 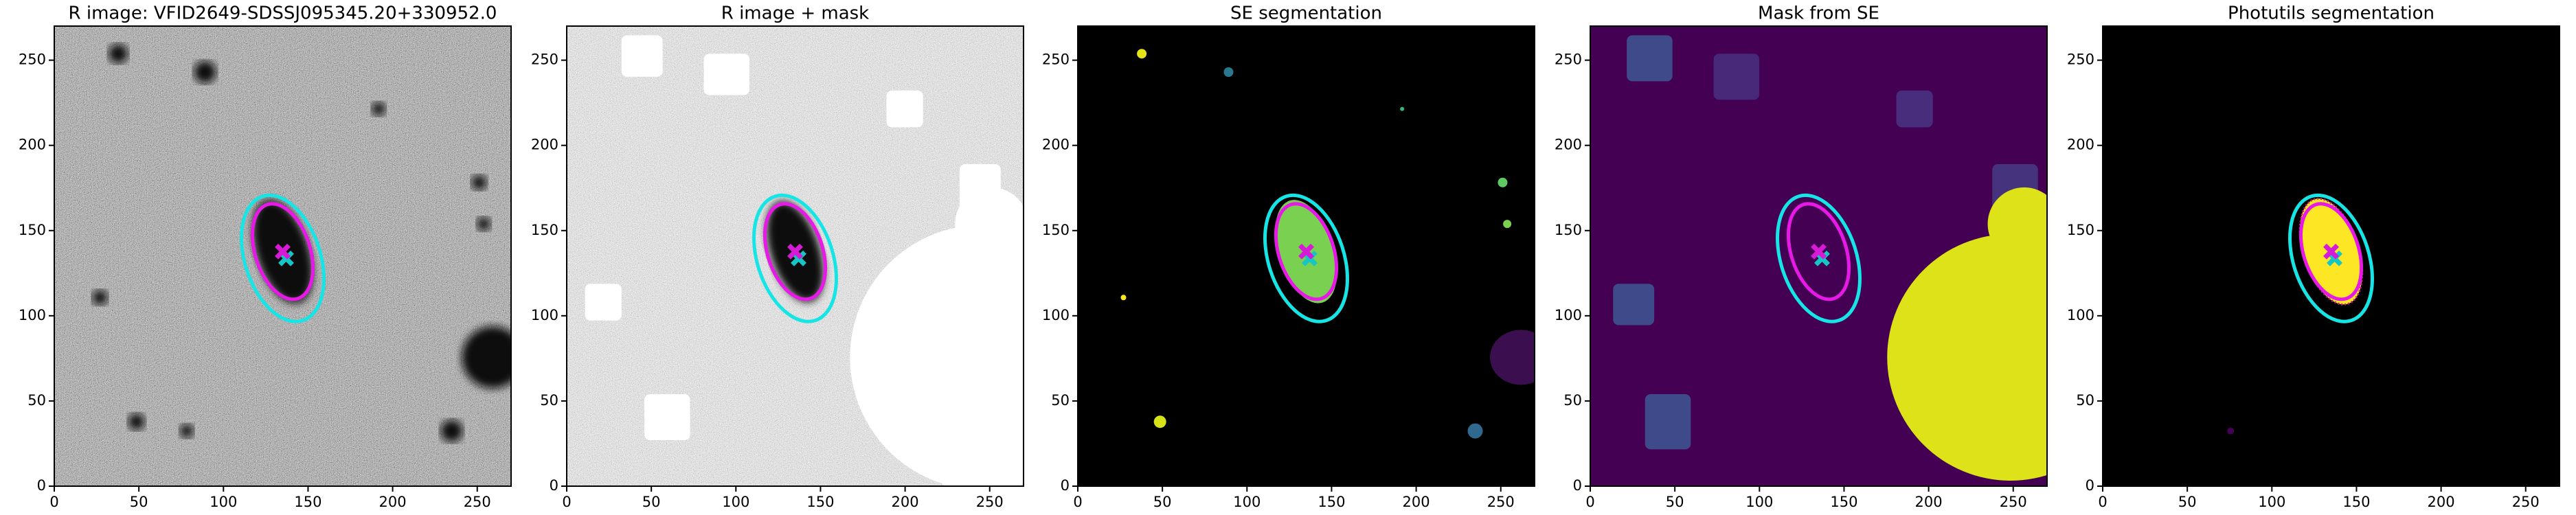 What do you see at coordinates (1306, 13) in the screenshot?
I see `panel-title: SE segmentation` at bounding box center [1306, 13].